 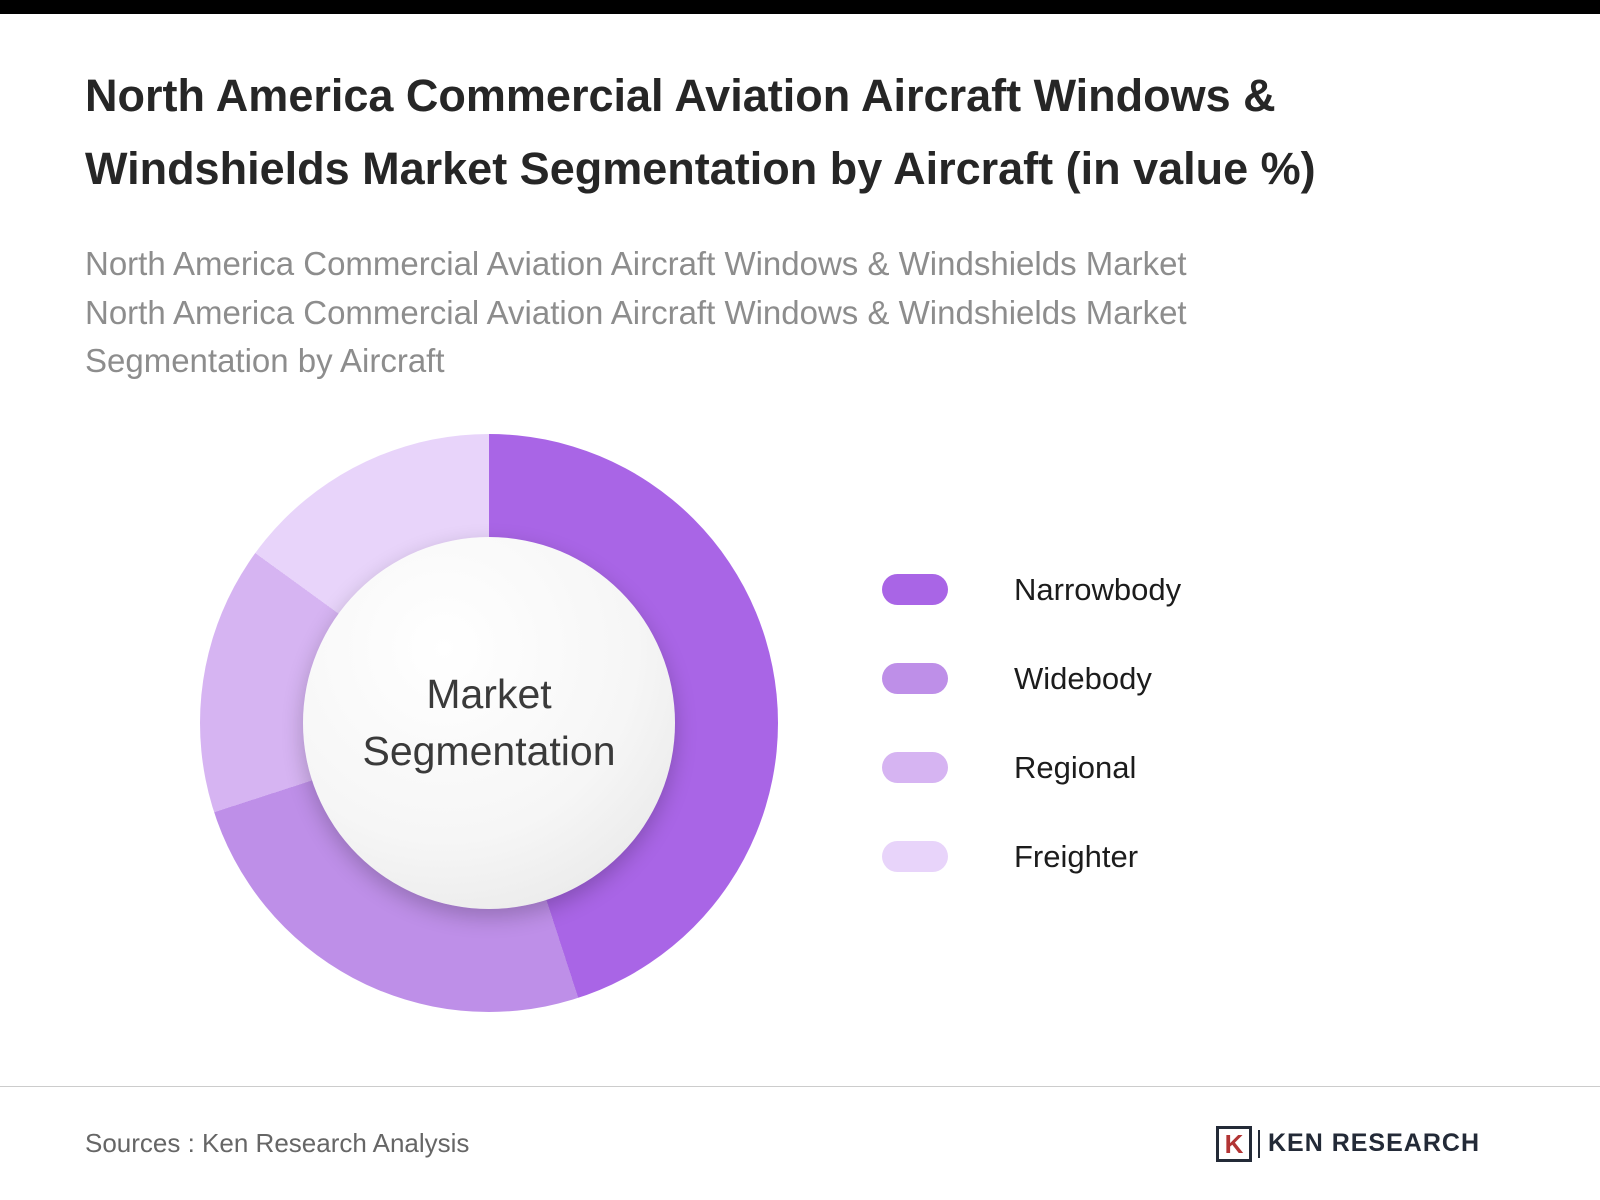 I want to click on logo-divider, so click(x=1258, y=1143).